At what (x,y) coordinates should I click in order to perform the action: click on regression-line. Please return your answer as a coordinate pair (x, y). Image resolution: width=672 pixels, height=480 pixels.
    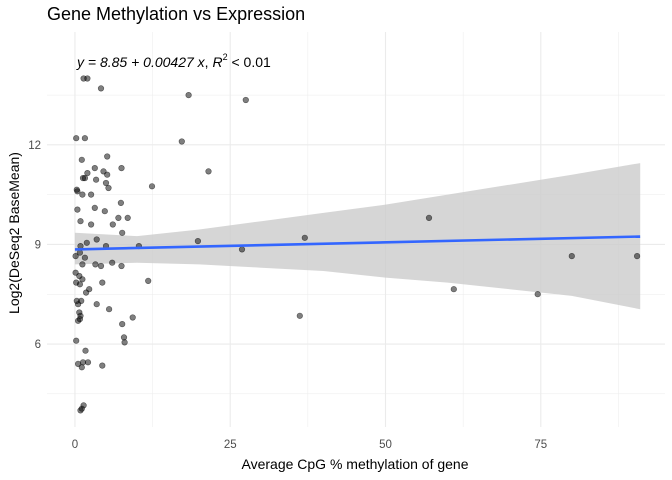
    Looking at the image, I should click on (357, 243).